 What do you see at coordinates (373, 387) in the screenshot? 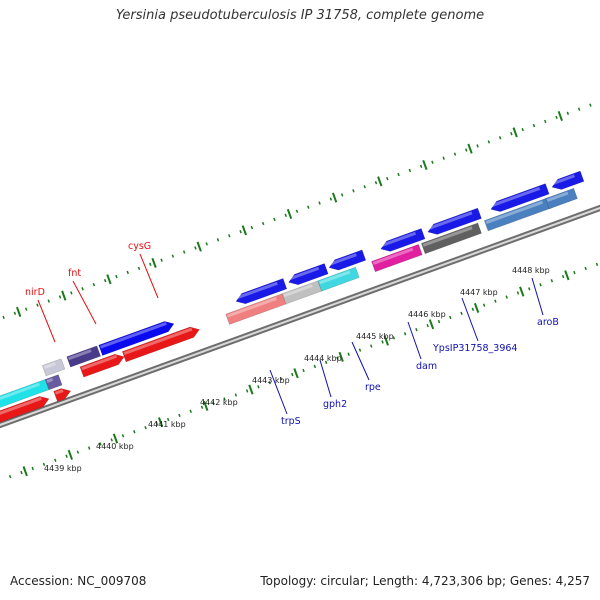
I see `gene-label-rpe: rpe` at bounding box center [373, 387].